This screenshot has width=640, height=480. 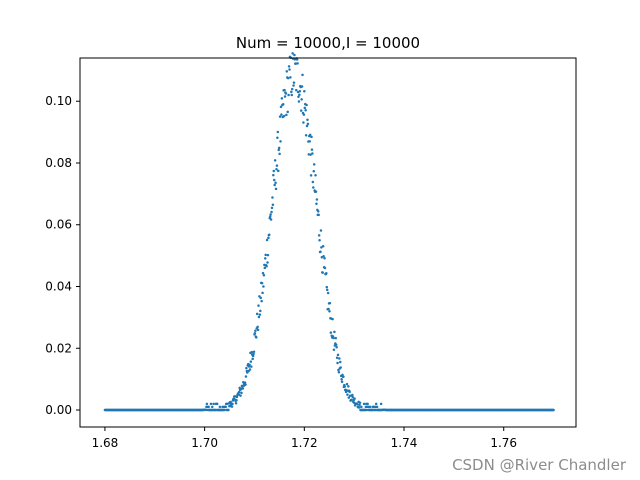 I want to click on y-tick-label: 0.08, so click(x=58, y=163).